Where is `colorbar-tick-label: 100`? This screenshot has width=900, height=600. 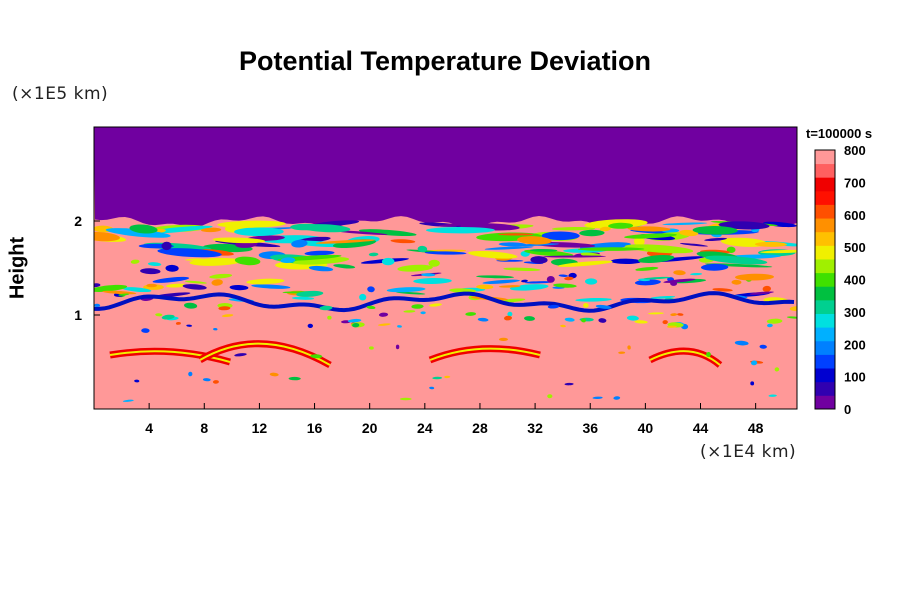
colorbar-tick-label: 100 is located at coordinates (855, 377).